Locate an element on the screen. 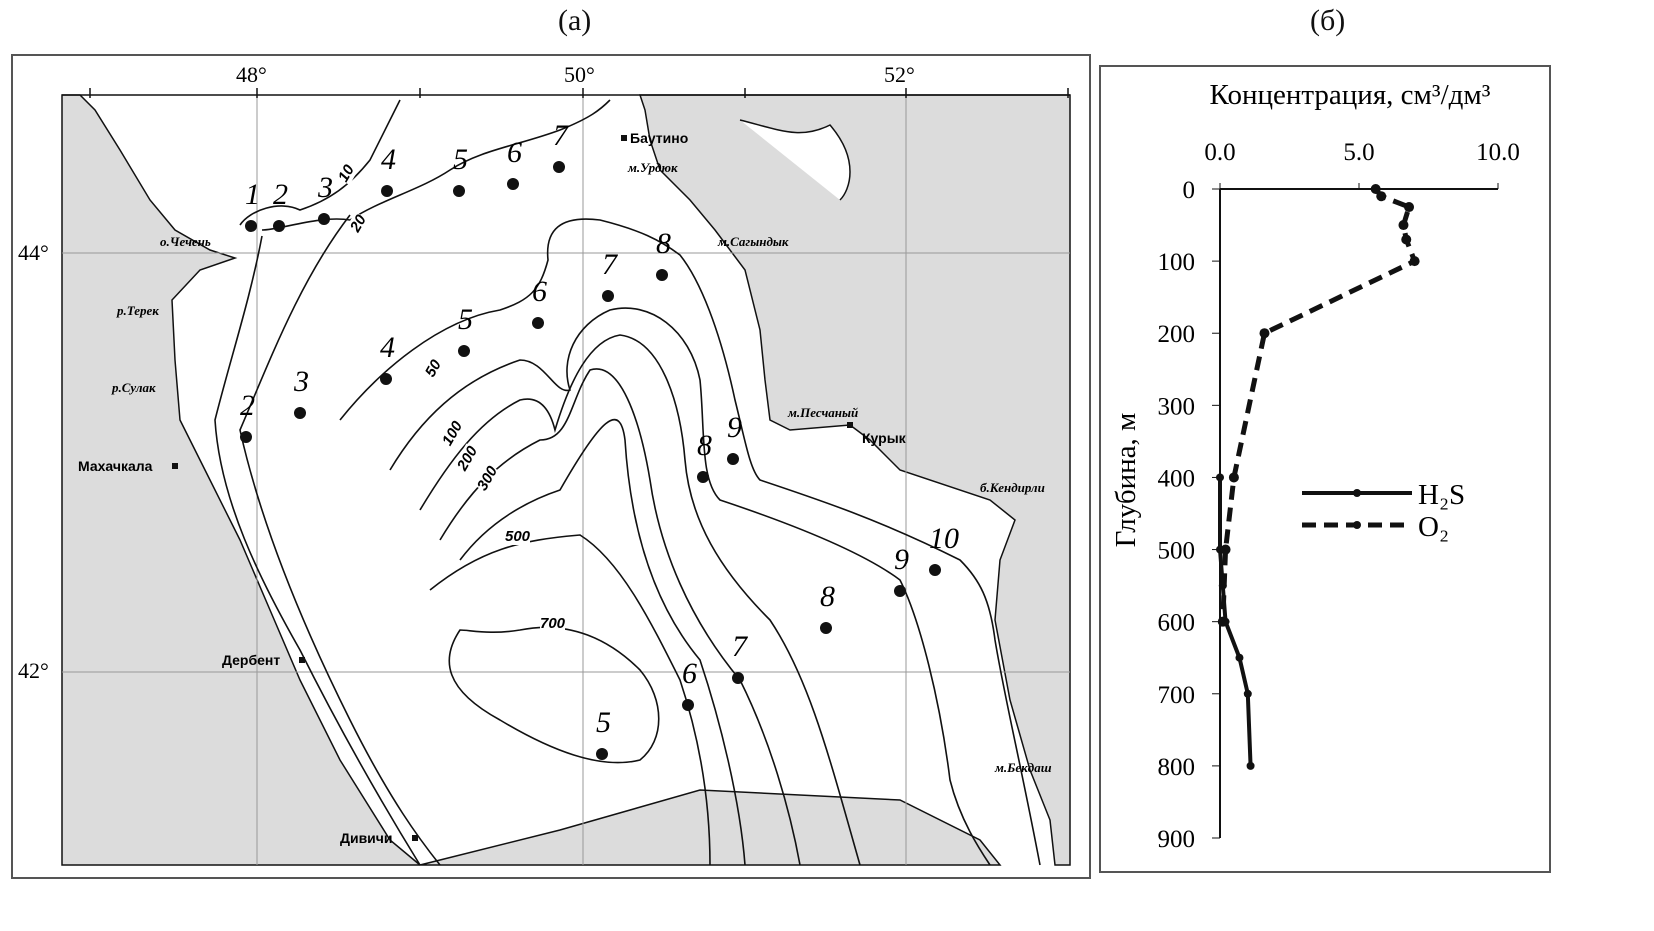 The width and height of the screenshot is (1654, 931). x-tick-label: 10.0 is located at coordinates (1498, 152).